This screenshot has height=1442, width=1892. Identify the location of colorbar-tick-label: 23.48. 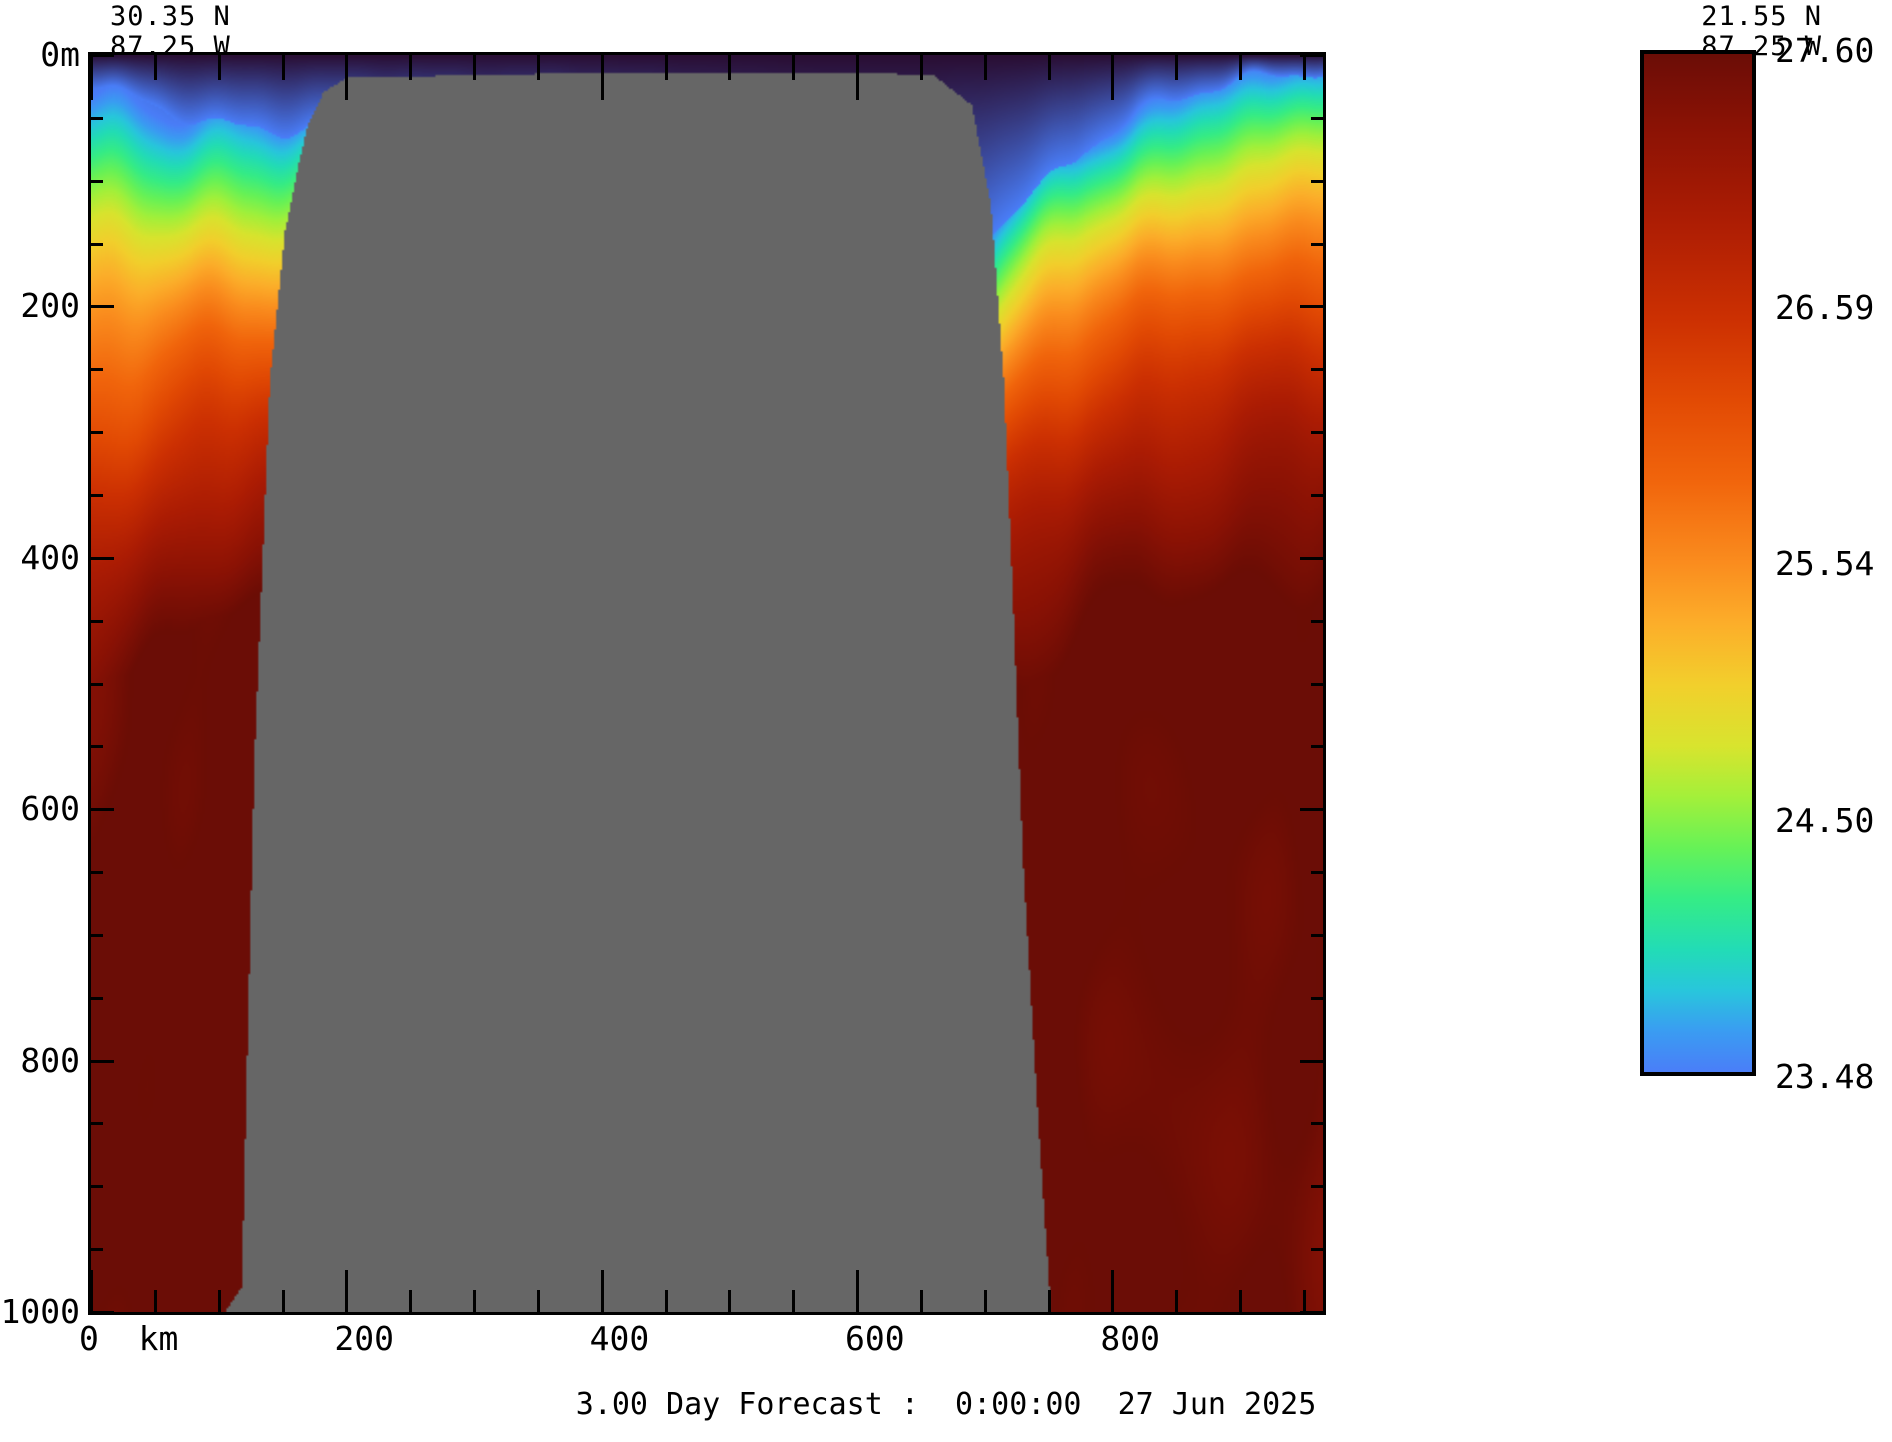
(1825, 1076).